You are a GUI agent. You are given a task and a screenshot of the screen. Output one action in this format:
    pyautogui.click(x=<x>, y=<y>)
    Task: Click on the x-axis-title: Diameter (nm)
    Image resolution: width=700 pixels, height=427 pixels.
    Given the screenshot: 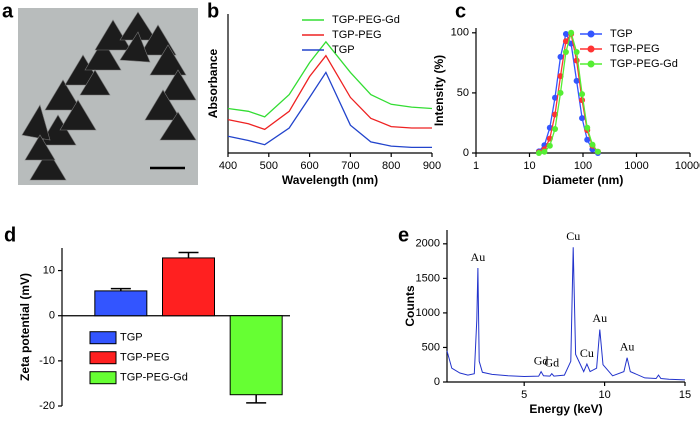 What is the action you would take?
    pyautogui.click(x=583, y=180)
    